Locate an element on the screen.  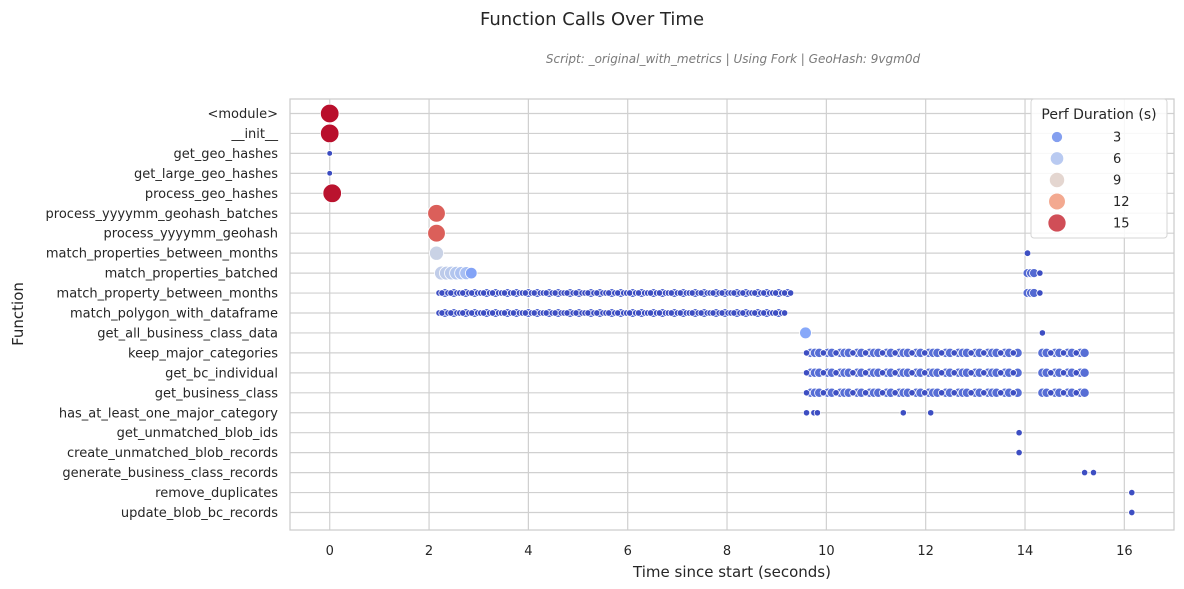
y-tick-label: has_at_least_one_major_category is located at coordinates (168, 413).